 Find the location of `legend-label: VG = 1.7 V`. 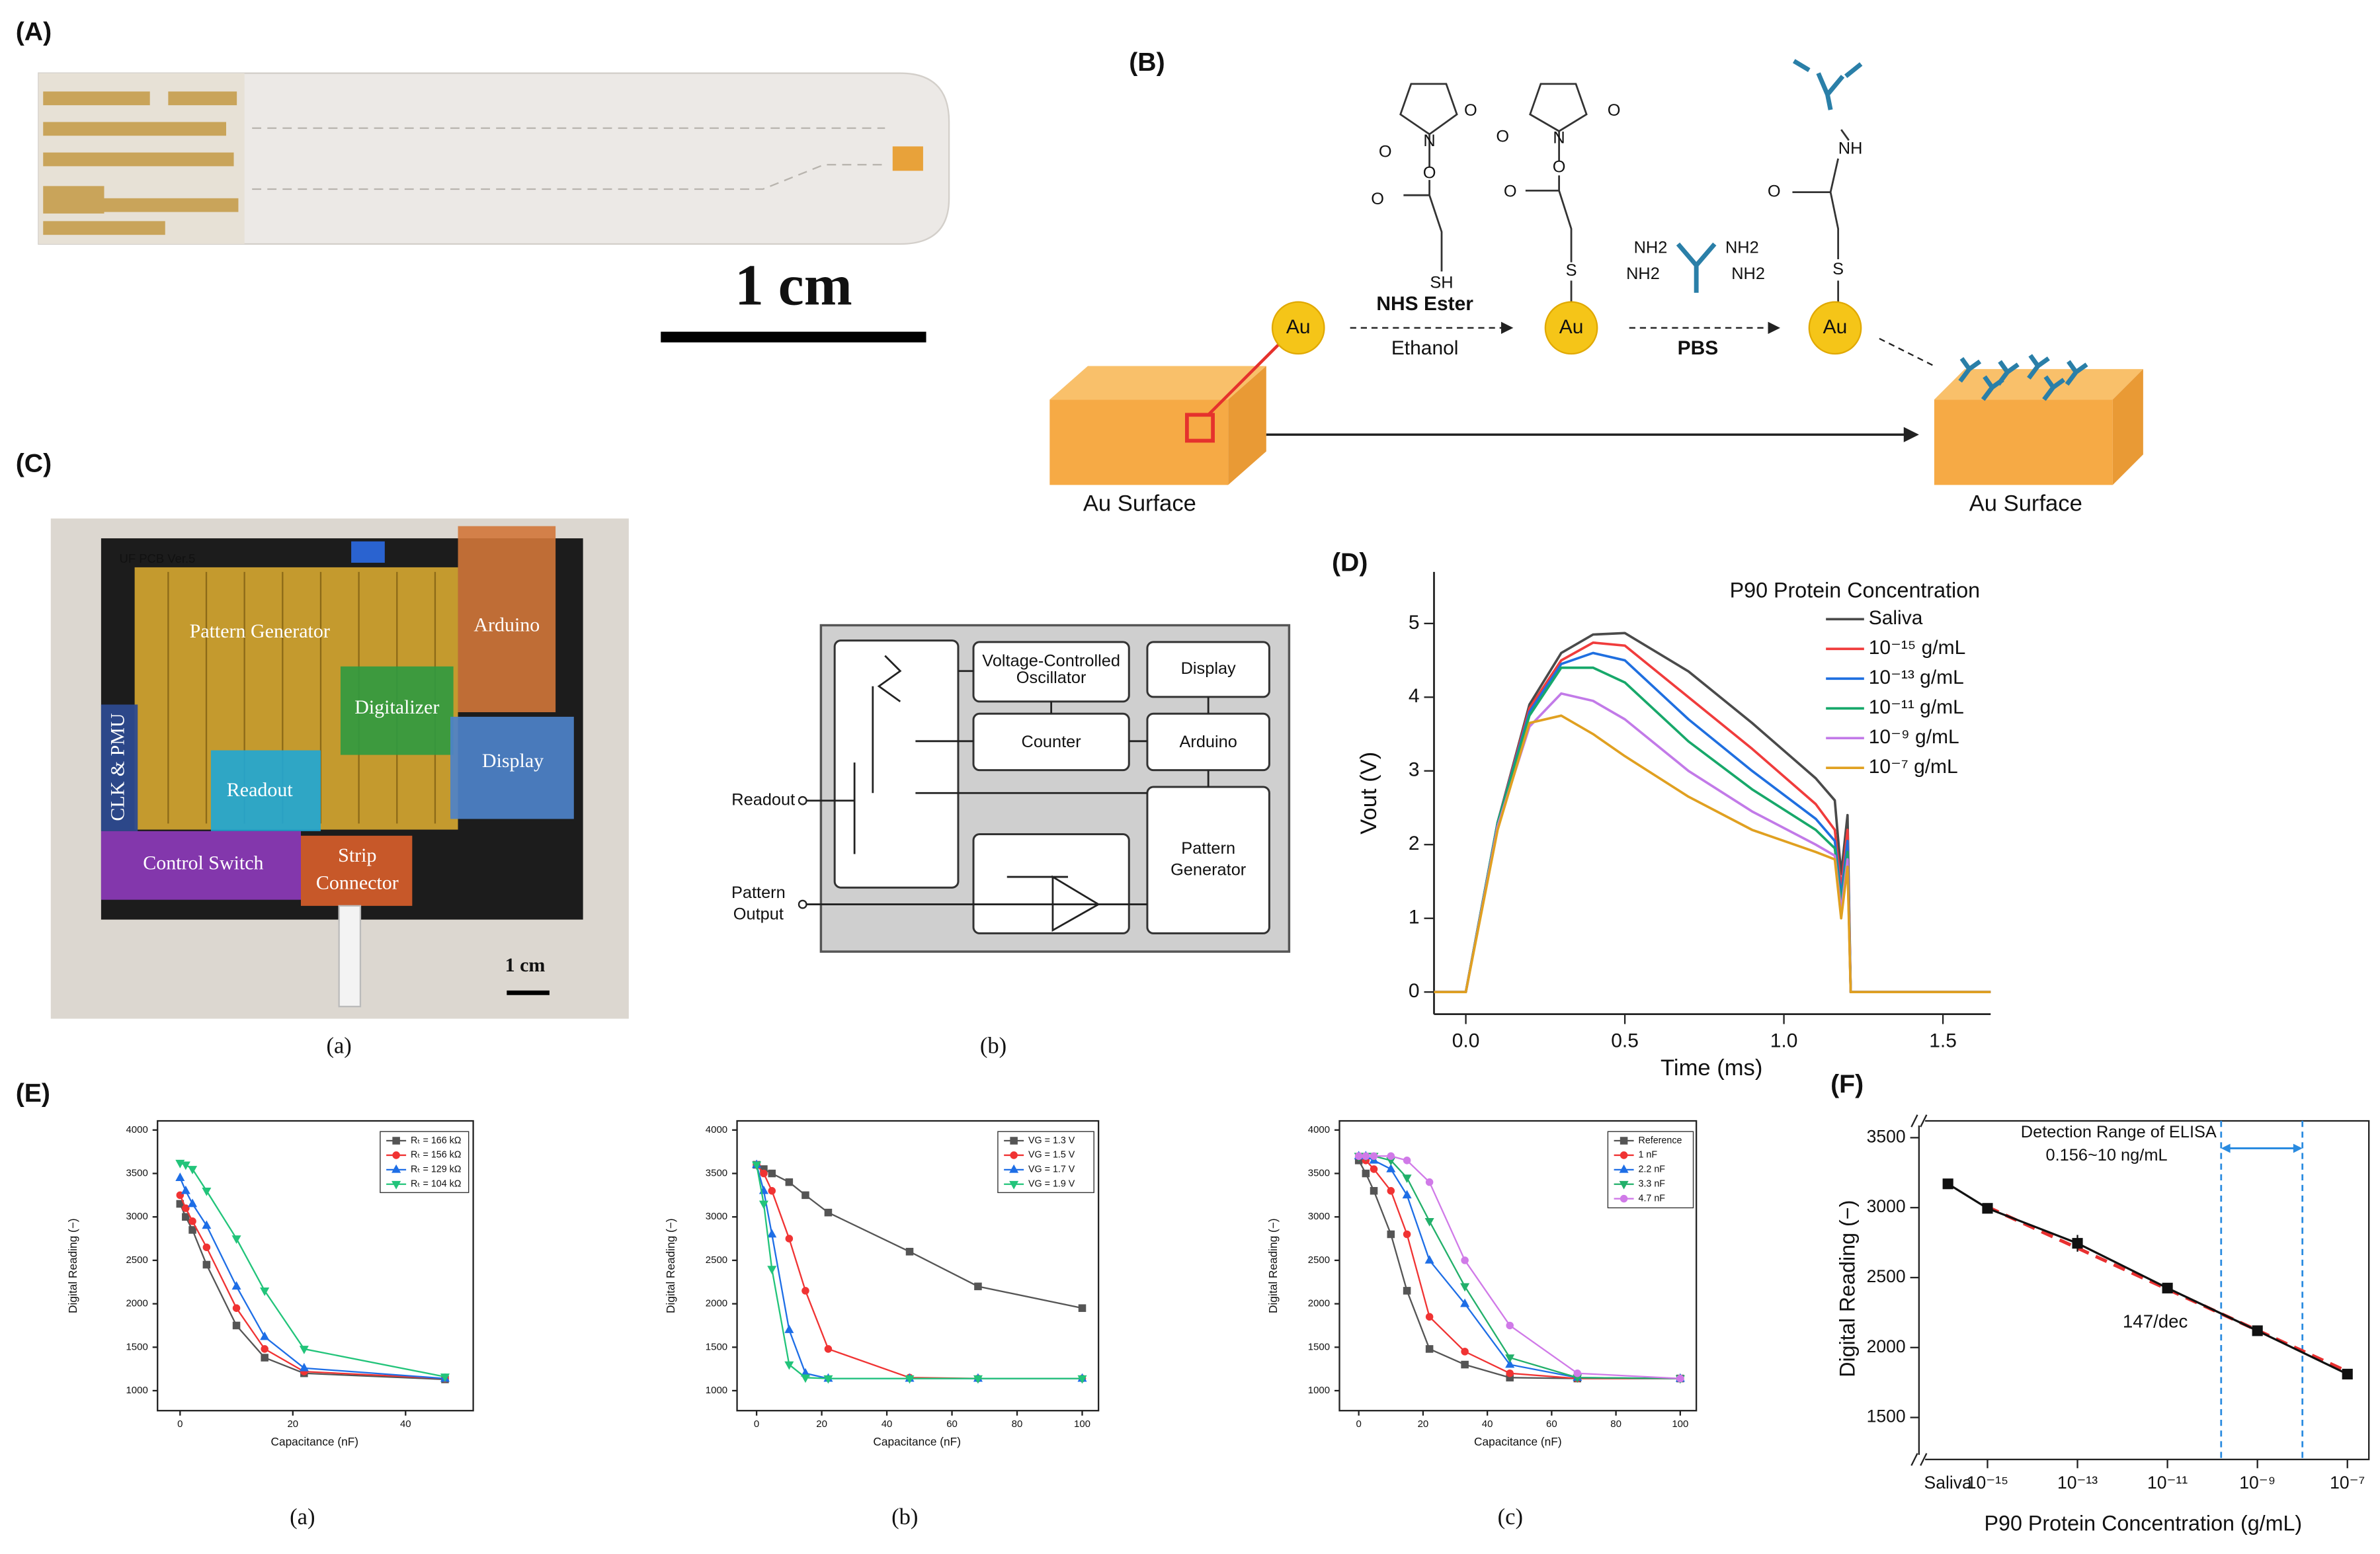

legend-label: VG = 1.7 V is located at coordinates (1051, 1170).